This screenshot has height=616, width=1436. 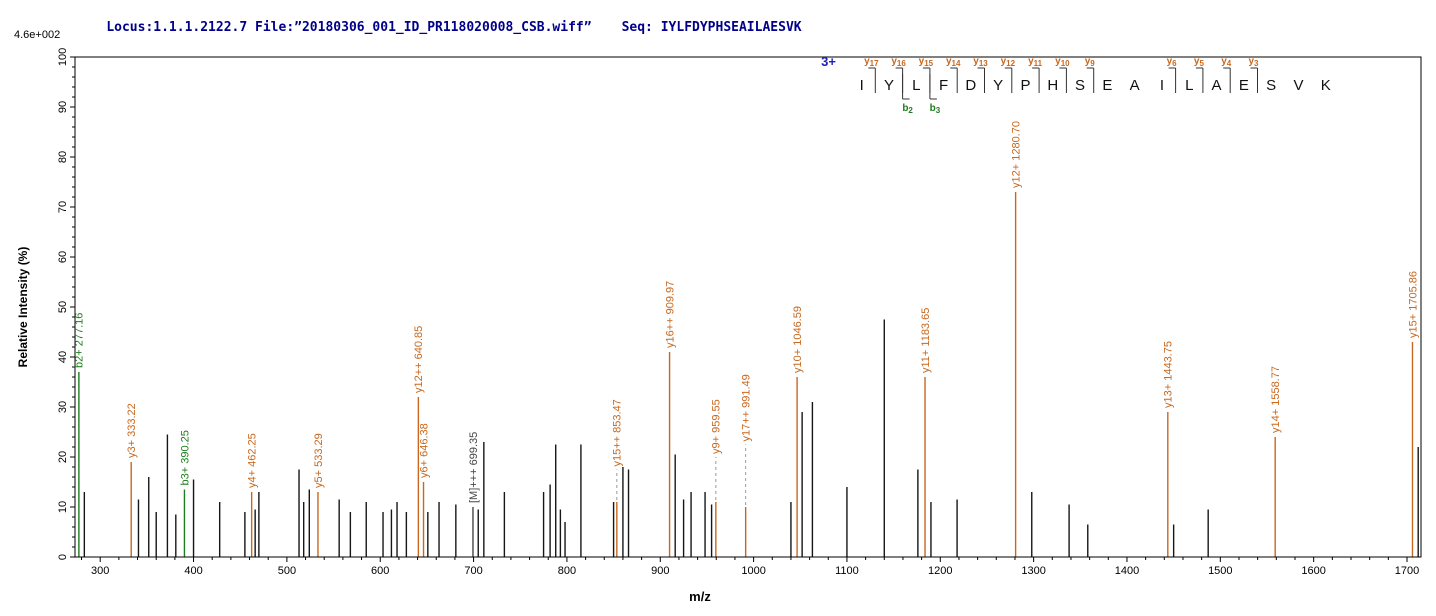 What do you see at coordinates (1172, 62) in the screenshot?
I see `ion-label: y6` at bounding box center [1172, 62].